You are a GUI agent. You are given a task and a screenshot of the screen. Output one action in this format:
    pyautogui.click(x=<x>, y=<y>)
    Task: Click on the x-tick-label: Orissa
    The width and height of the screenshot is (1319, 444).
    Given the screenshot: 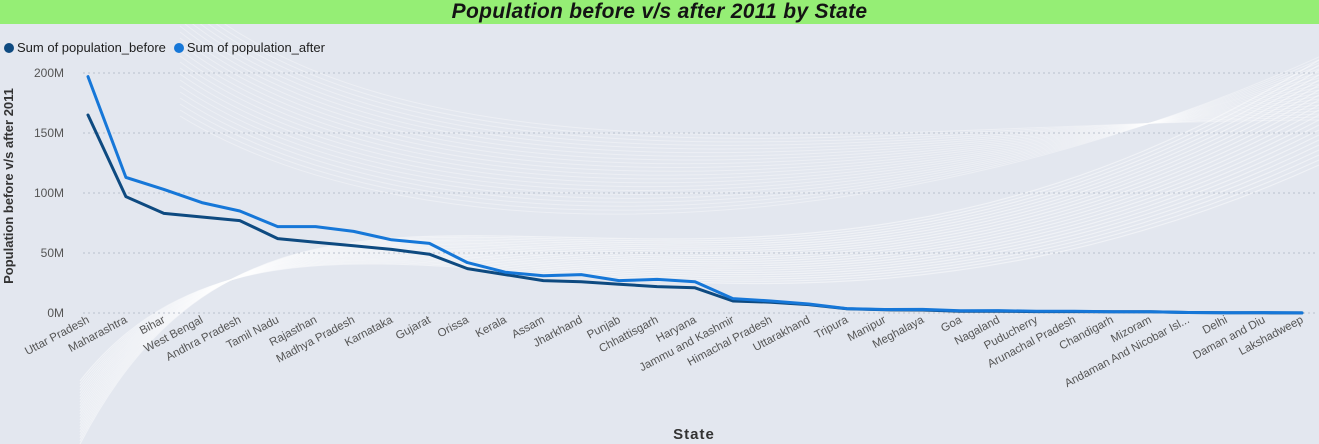 What is the action you would take?
    pyautogui.click(x=454, y=327)
    